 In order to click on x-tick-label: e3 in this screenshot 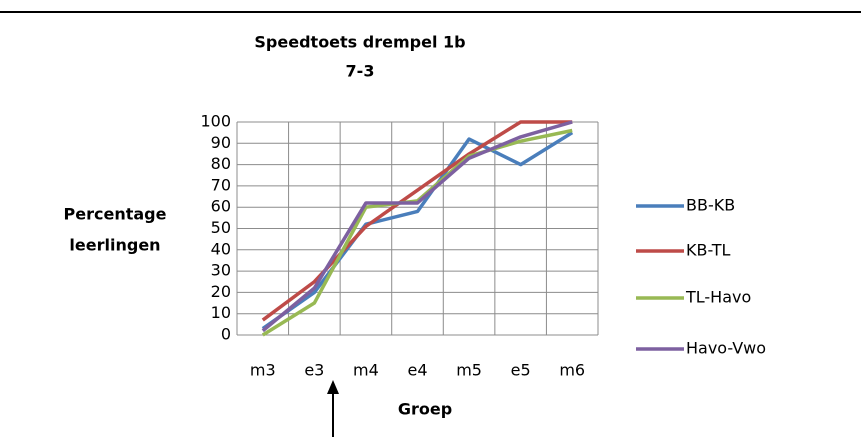, I will do `click(314, 370)`.